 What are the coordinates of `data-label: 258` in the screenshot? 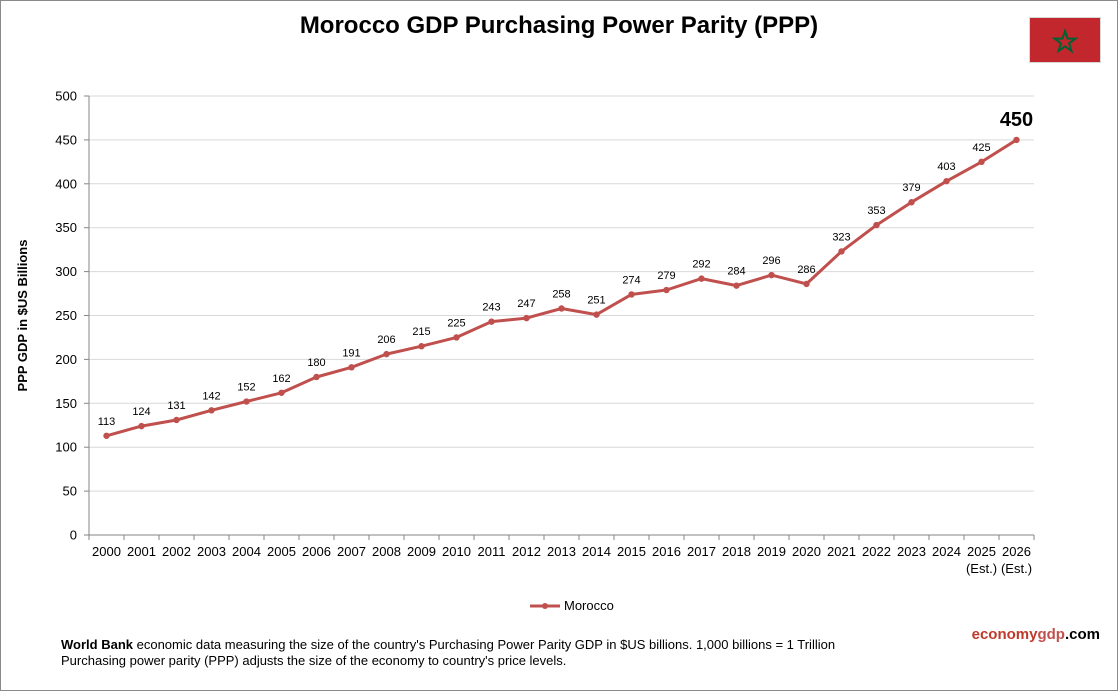 It's located at (561, 294).